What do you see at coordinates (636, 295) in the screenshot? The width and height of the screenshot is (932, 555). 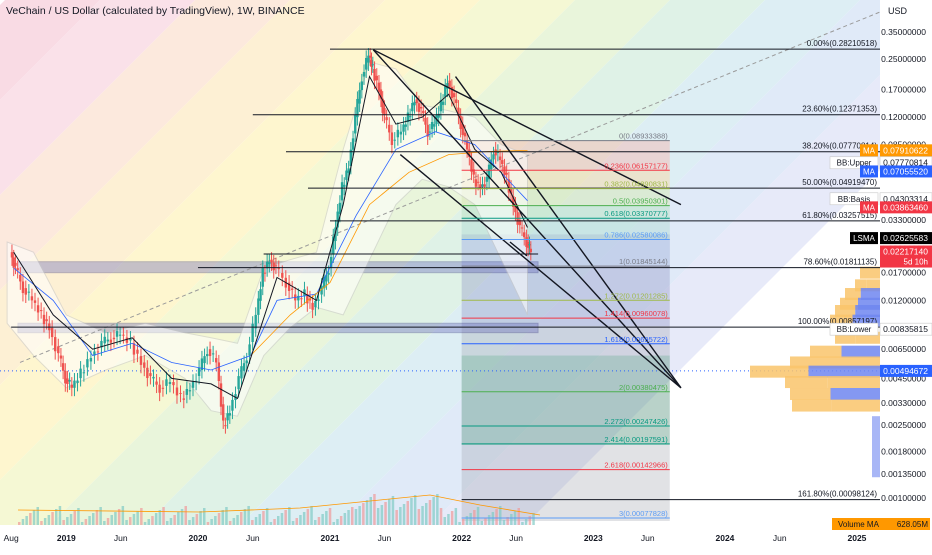 I see `fib-ext-label: 1.272(0.01201285)` at bounding box center [636, 295].